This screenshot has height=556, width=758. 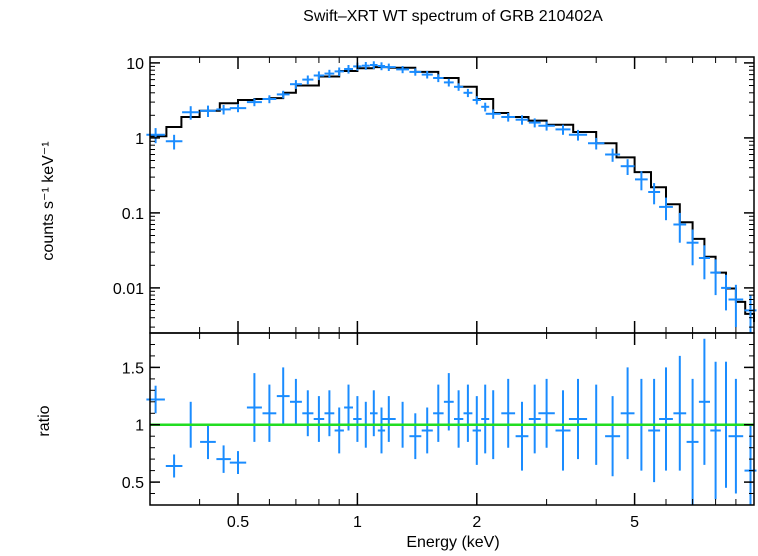 I want to click on y-tick-label: 10, so click(x=135, y=64).